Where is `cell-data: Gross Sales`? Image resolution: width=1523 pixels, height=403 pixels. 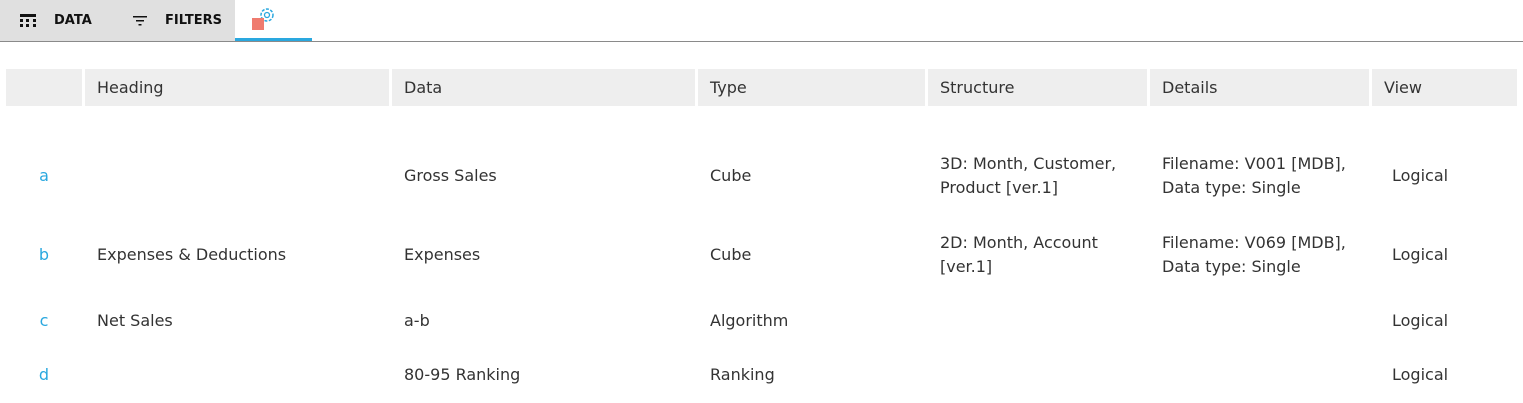 cell-data: Gross Sales is located at coordinates (450, 175).